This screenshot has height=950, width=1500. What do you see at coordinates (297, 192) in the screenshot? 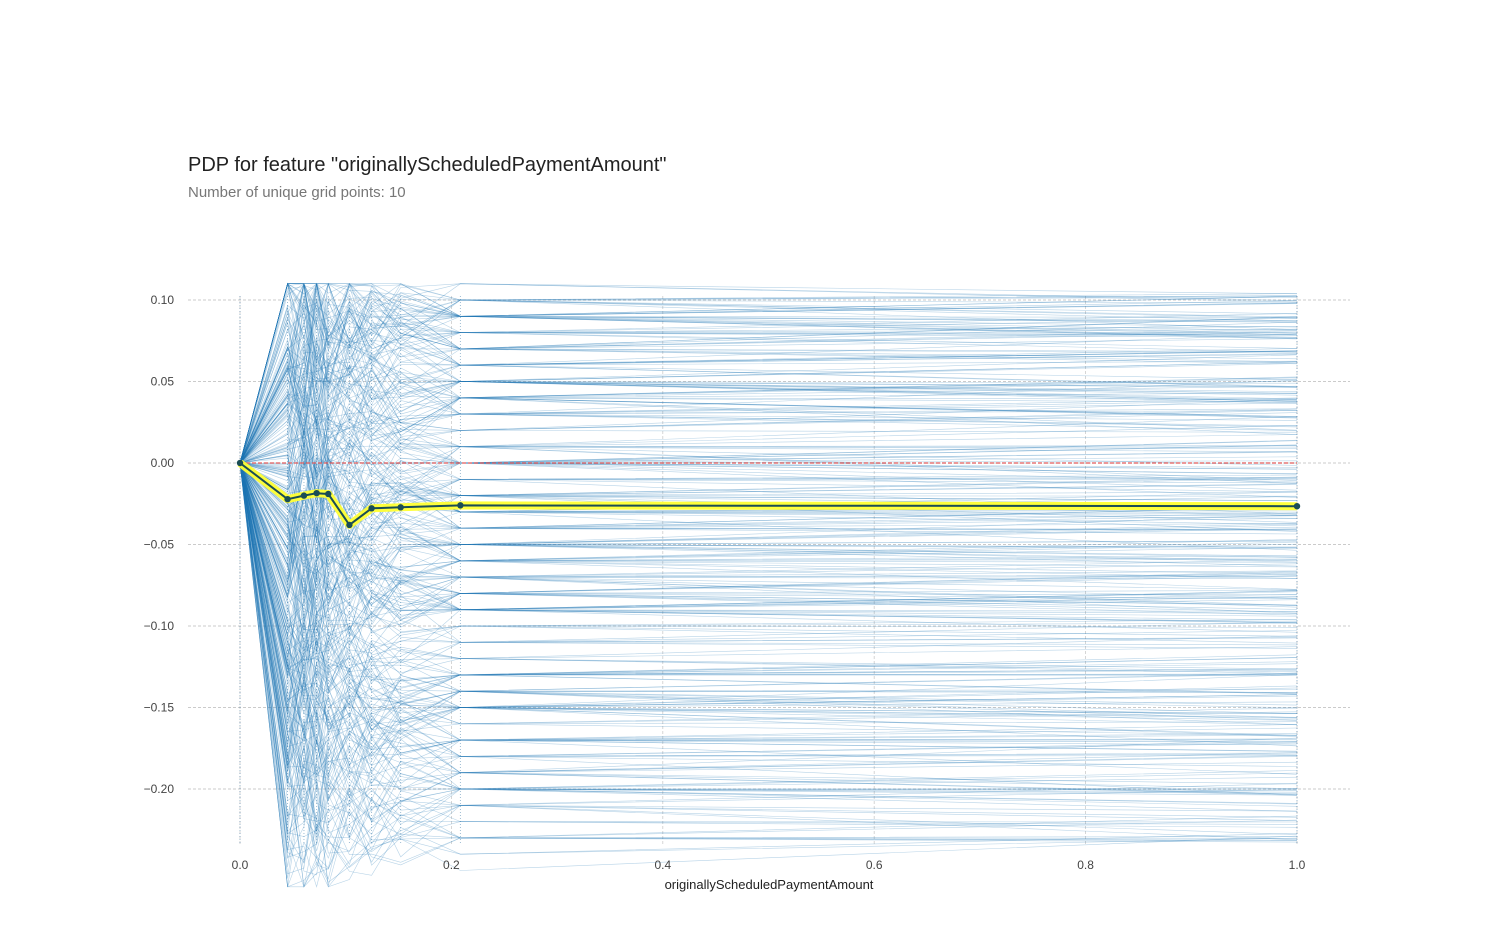
I see `chart-subtitle: Number of unique grid points: 10` at bounding box center [297, 192].